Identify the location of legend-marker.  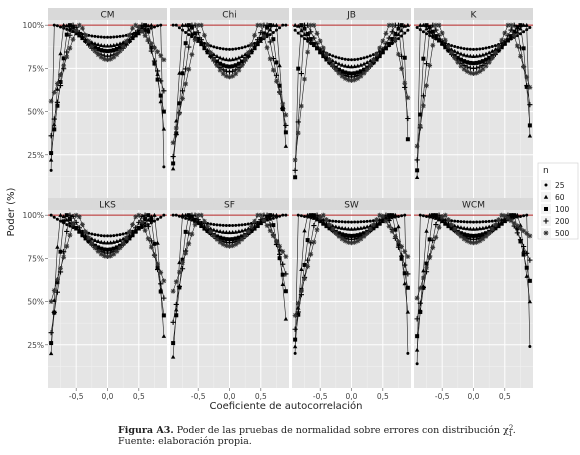
(546, 185).